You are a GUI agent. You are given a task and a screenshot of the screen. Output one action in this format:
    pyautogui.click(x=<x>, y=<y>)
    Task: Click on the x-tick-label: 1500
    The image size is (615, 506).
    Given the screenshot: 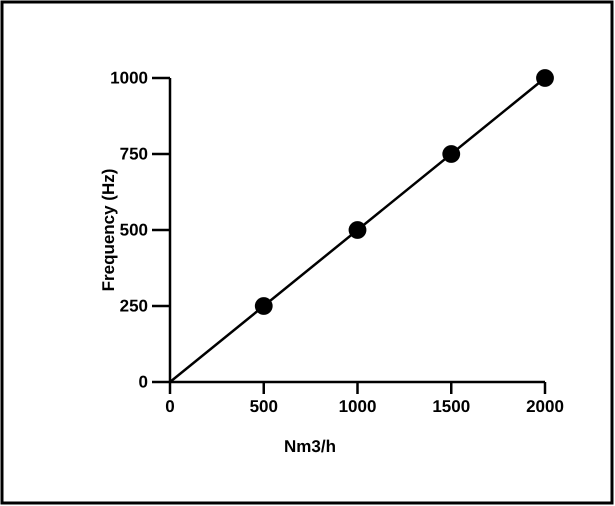 What is the action you would take?
    pyautogui.click(x=451, y=406)
    